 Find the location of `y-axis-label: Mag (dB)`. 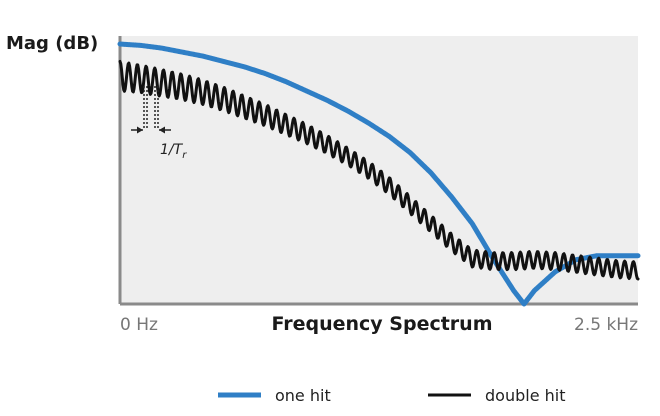

y-axis-label: Mag (dB) is located at coordinates (52, 43).